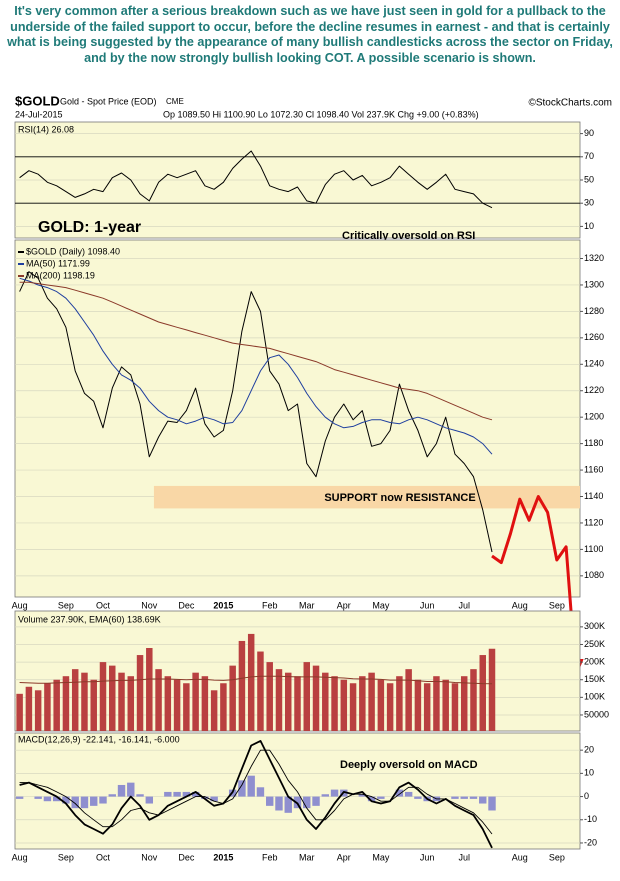 This screenshot has height=881, width=620. Describe the element at coordinates (594, 661) in the screenshot. I see `y-tick-label: 200K` at that location.